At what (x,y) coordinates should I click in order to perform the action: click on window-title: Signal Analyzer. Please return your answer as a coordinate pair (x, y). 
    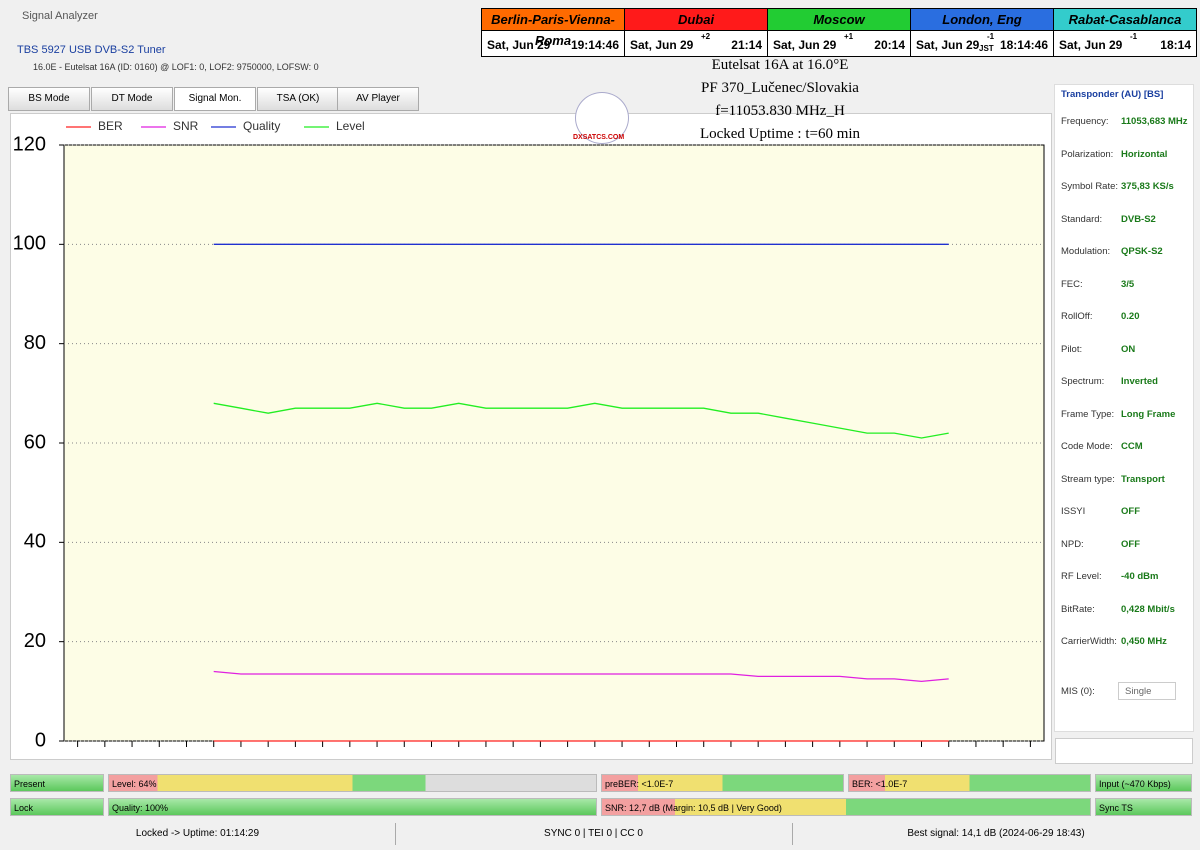
    Looking at the image, I should click on (60, 16).